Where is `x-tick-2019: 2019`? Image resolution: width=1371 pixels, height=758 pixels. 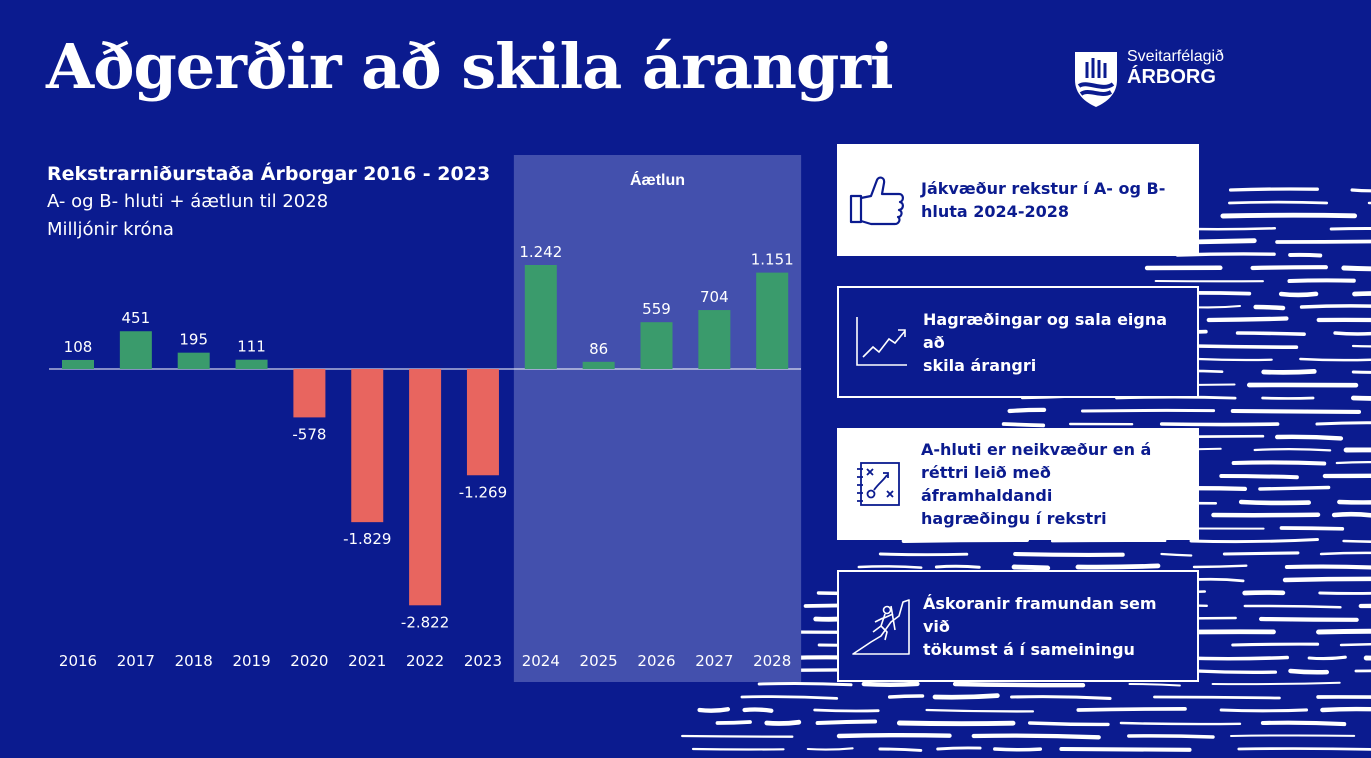 x-tick-2019: 2019 is located at coordinates (251, 661).